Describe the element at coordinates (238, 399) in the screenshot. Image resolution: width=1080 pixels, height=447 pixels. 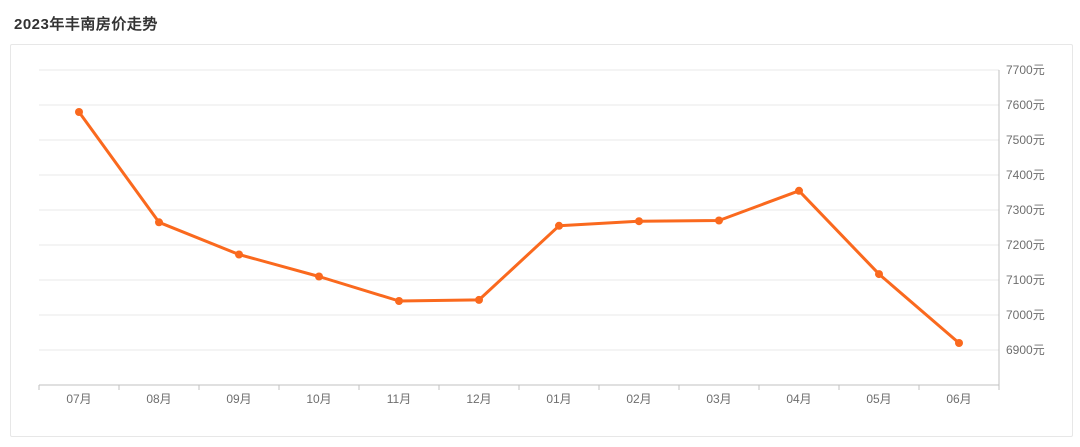
I see `x-axis-tick-label: 09月` at that location.